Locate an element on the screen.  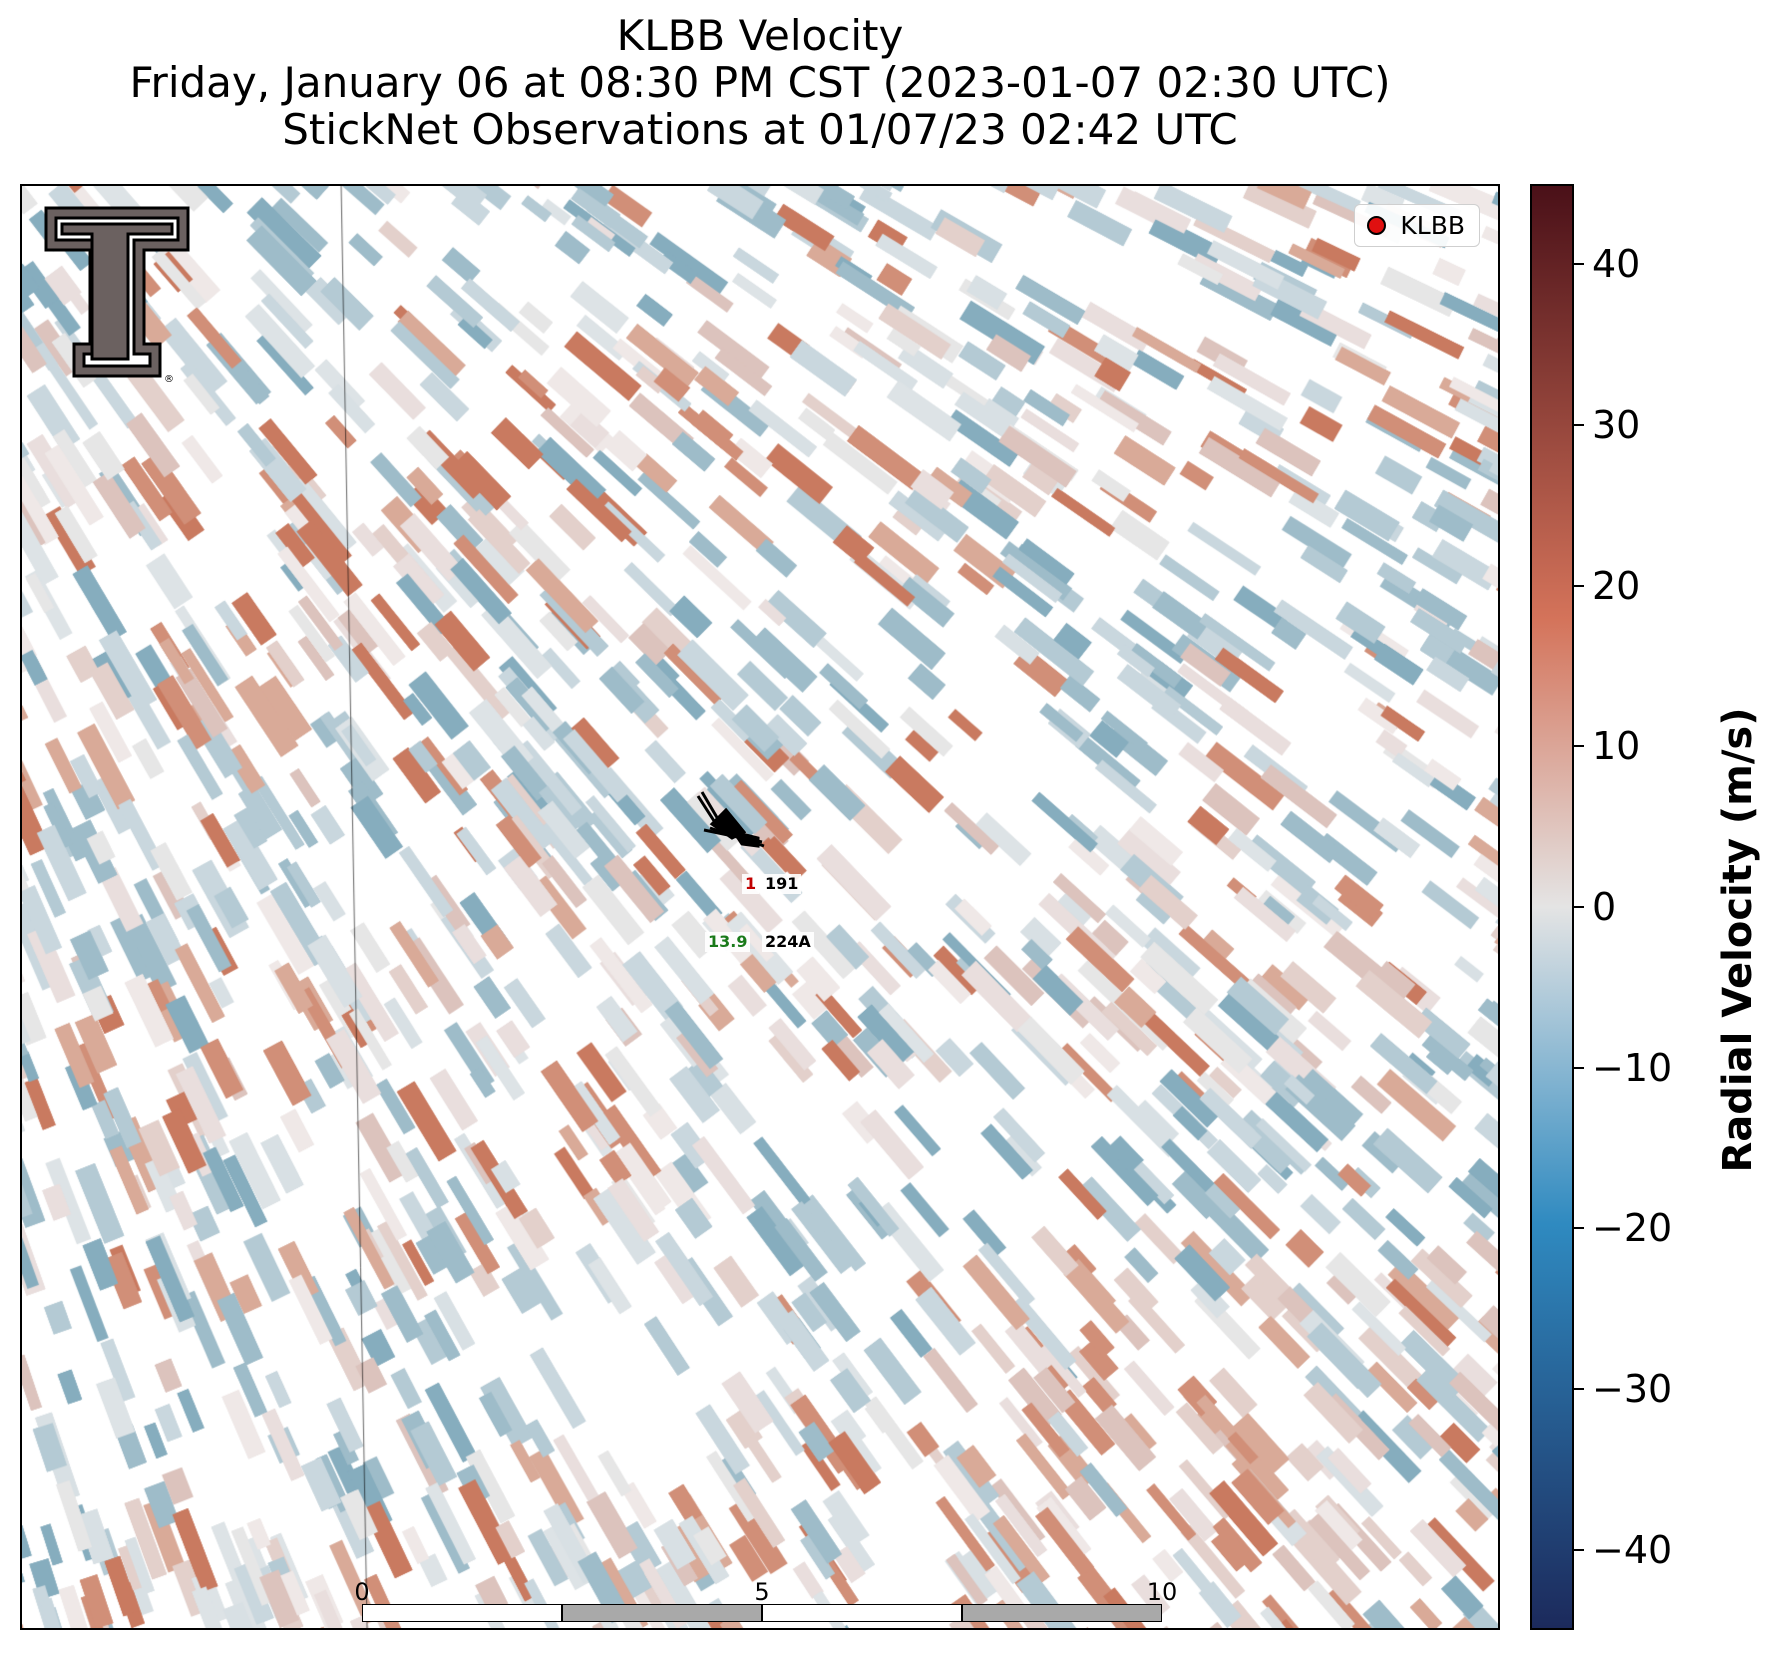
texas-tech-logo-icon: ® is located at coordinates (117, 295).